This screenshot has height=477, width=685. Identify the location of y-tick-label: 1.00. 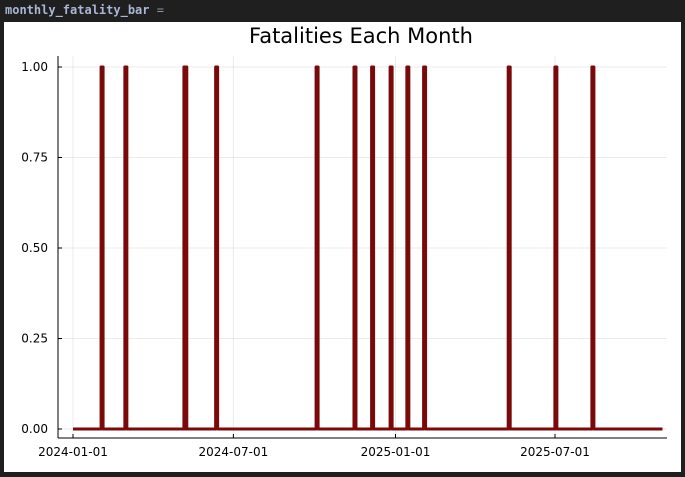
(34, 67).